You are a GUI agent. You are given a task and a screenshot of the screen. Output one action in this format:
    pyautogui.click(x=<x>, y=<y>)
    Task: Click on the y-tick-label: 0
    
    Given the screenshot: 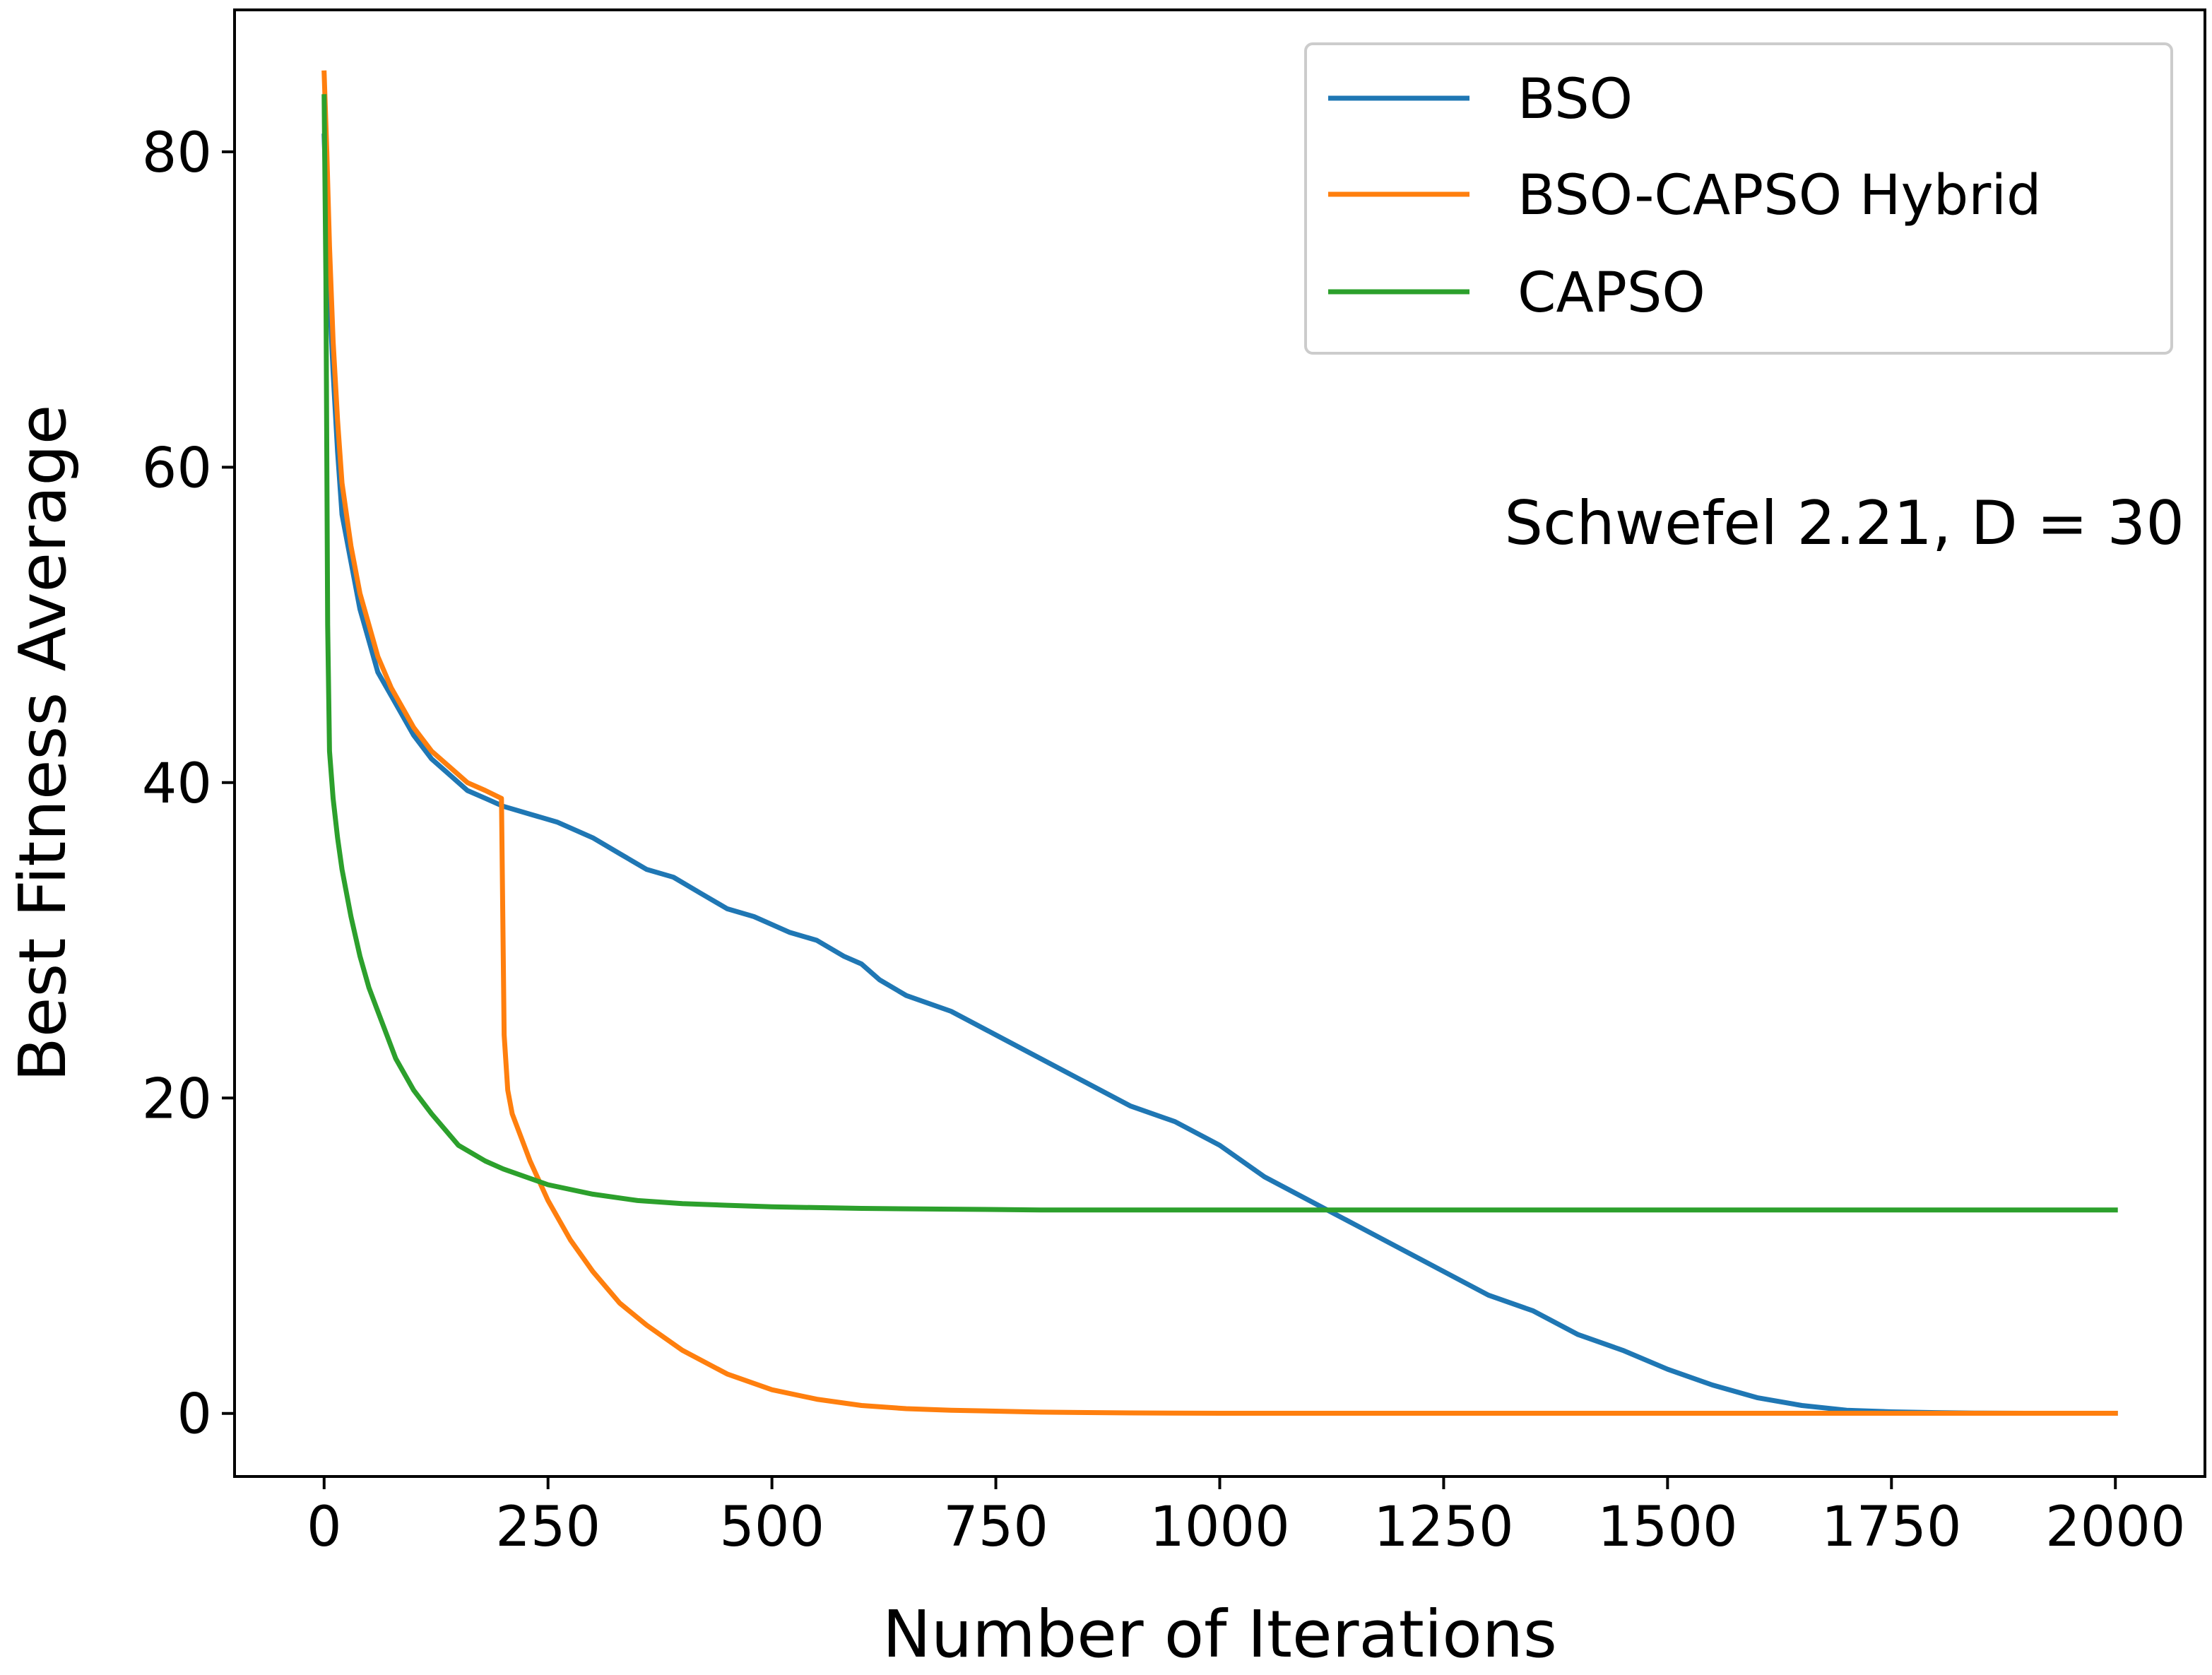 What is the action you would take?
    pyautogui.click(x=194, y=1415)
    